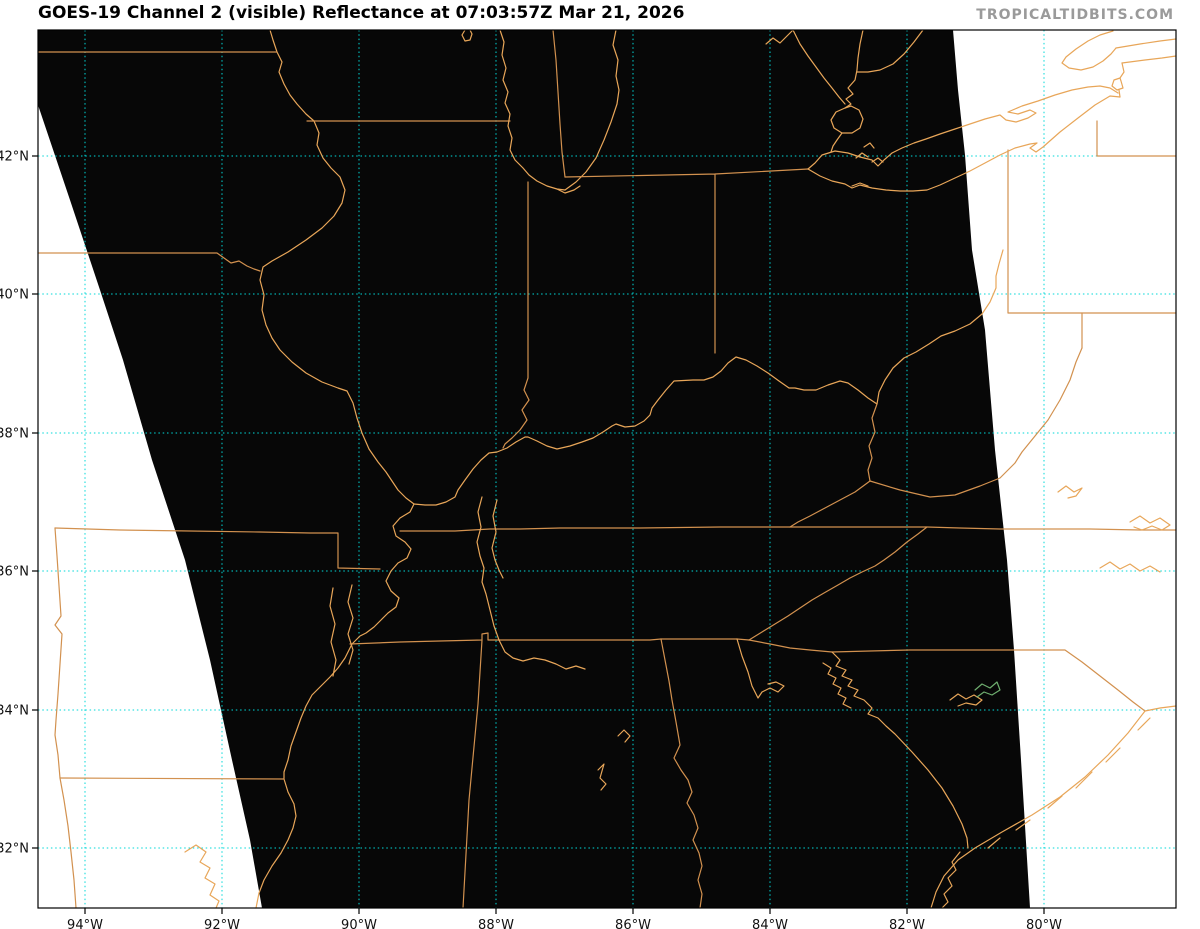 Image resolution: width=1200 pixels, height=929 pixels. What do you see at coordinates (532, 110) in the screenshot?
I see `feature-lake-michigan-west-shore` at bounding box center [532, 110].